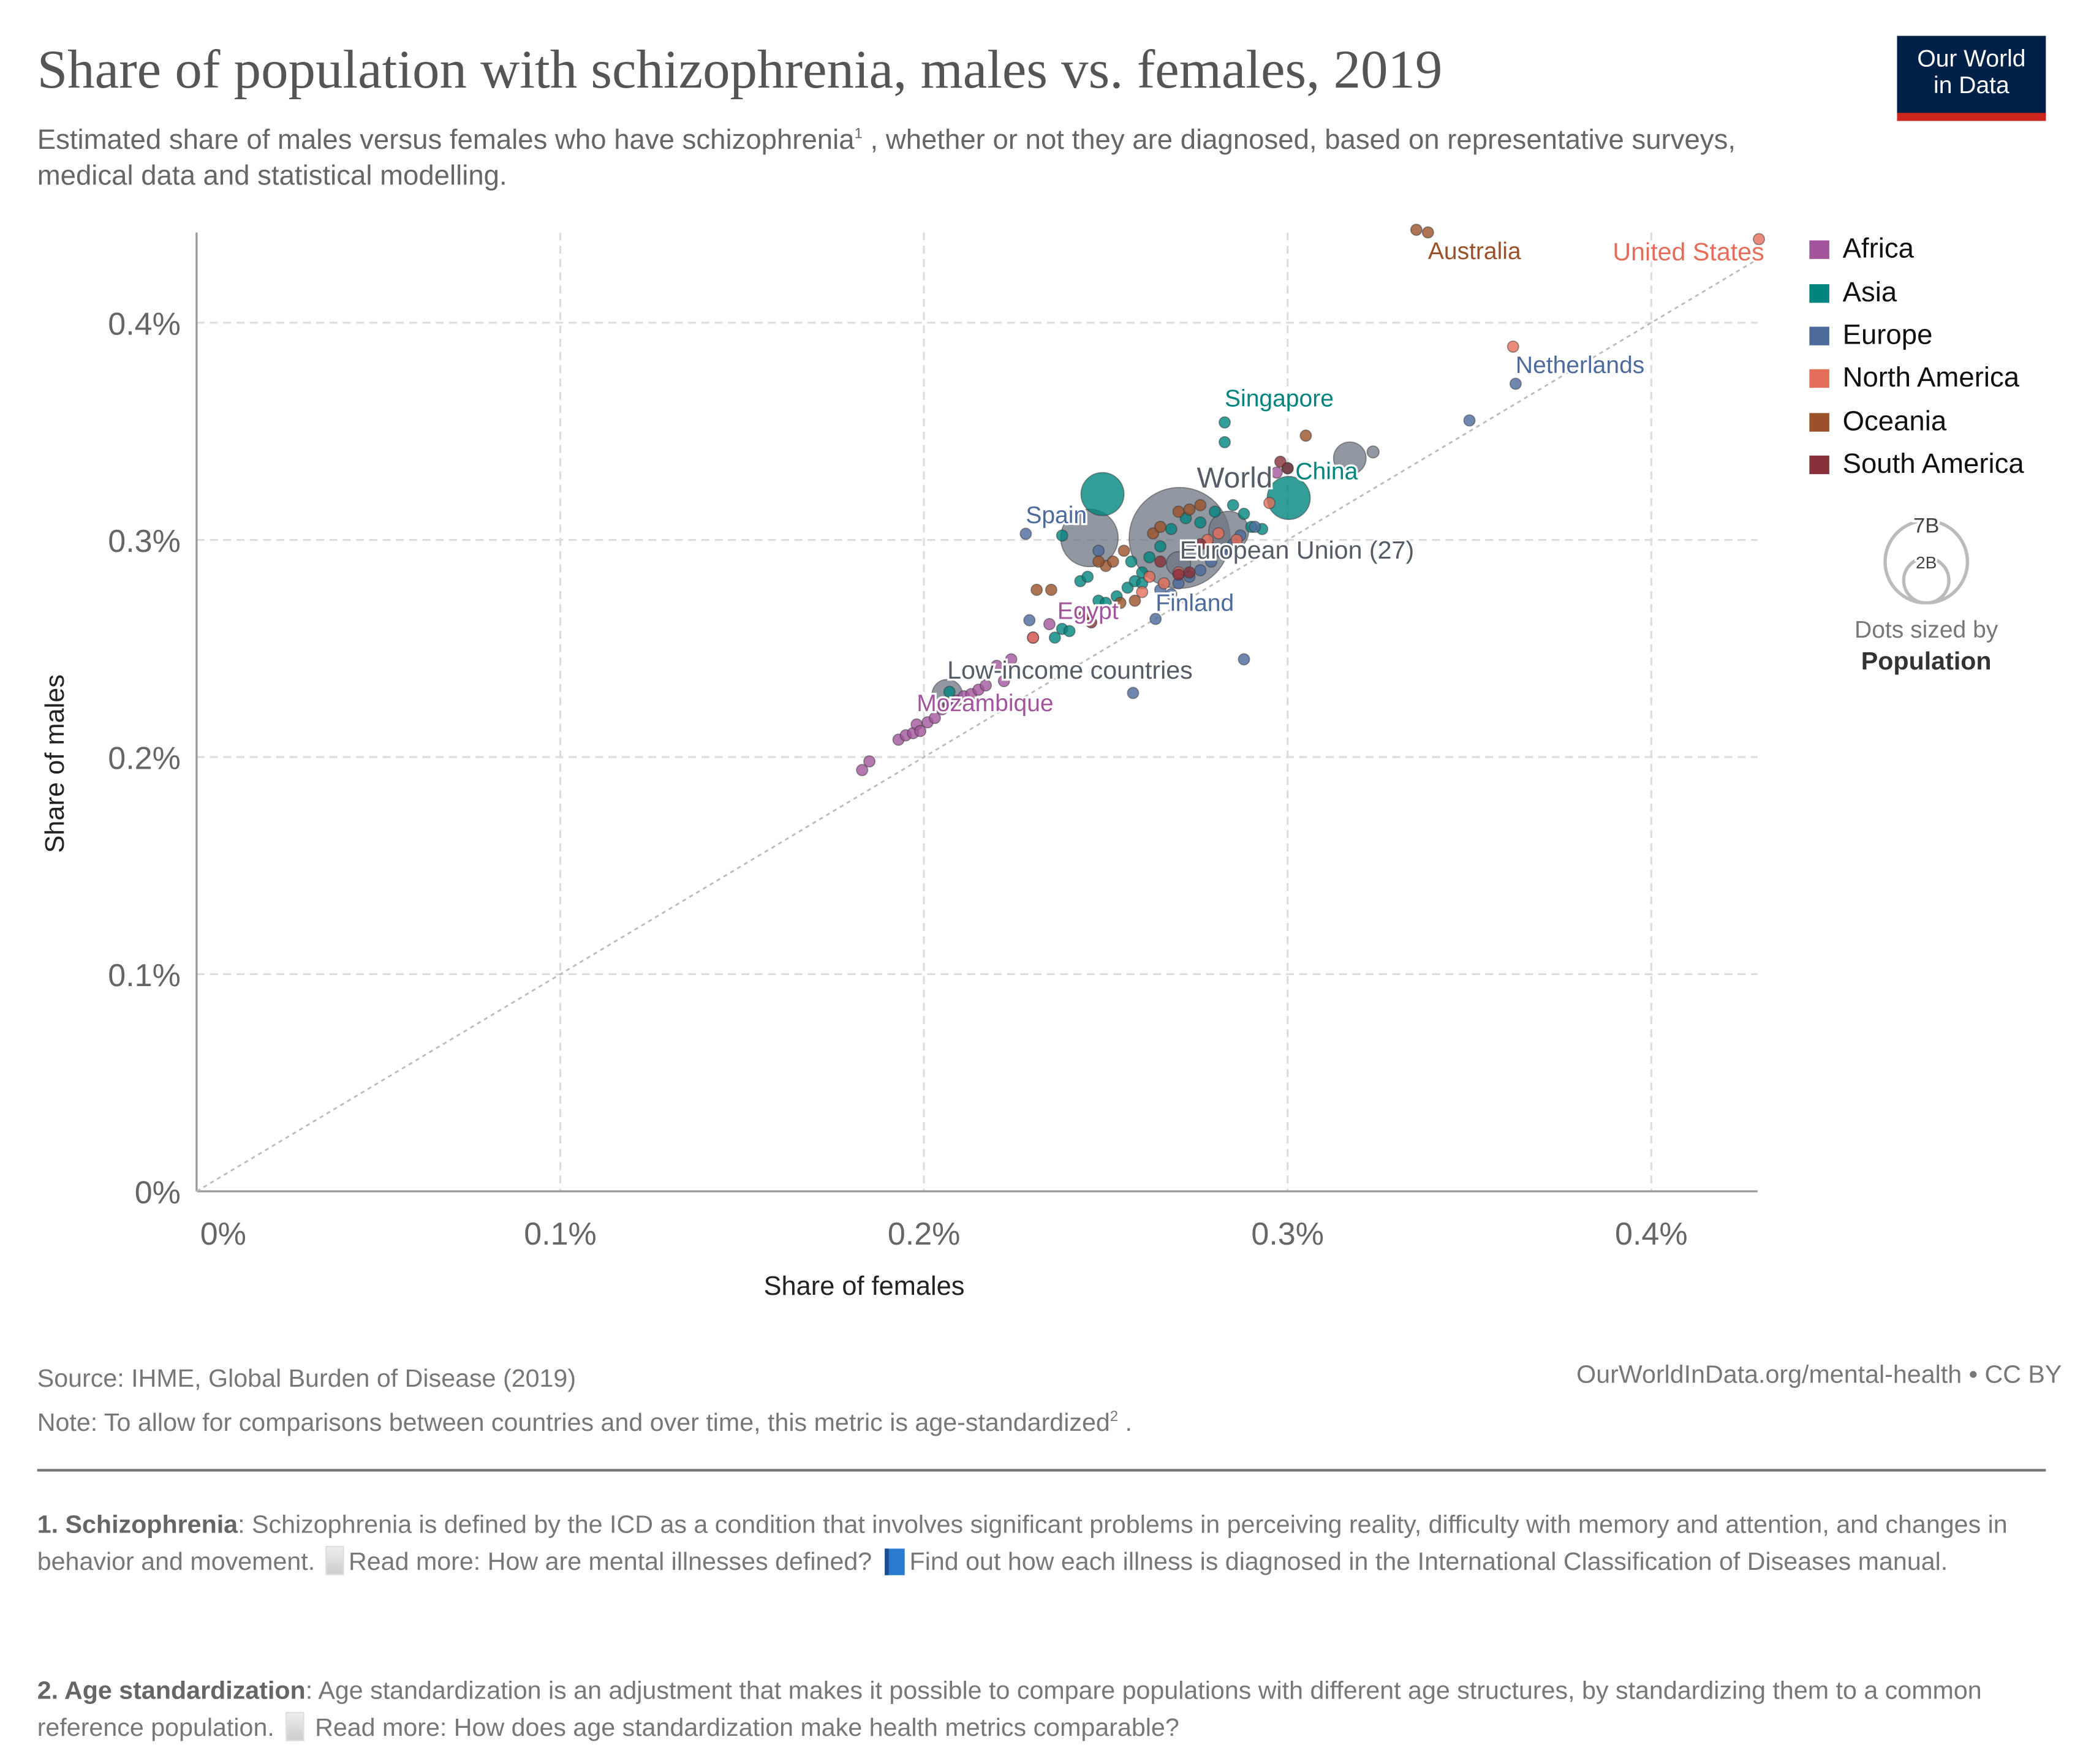 The width and height of the screenshot is (2083, 1764). Describe the element at coordinates (1916, 250) in the screenshot. I see `legend-item-africa: Africa` at that location.